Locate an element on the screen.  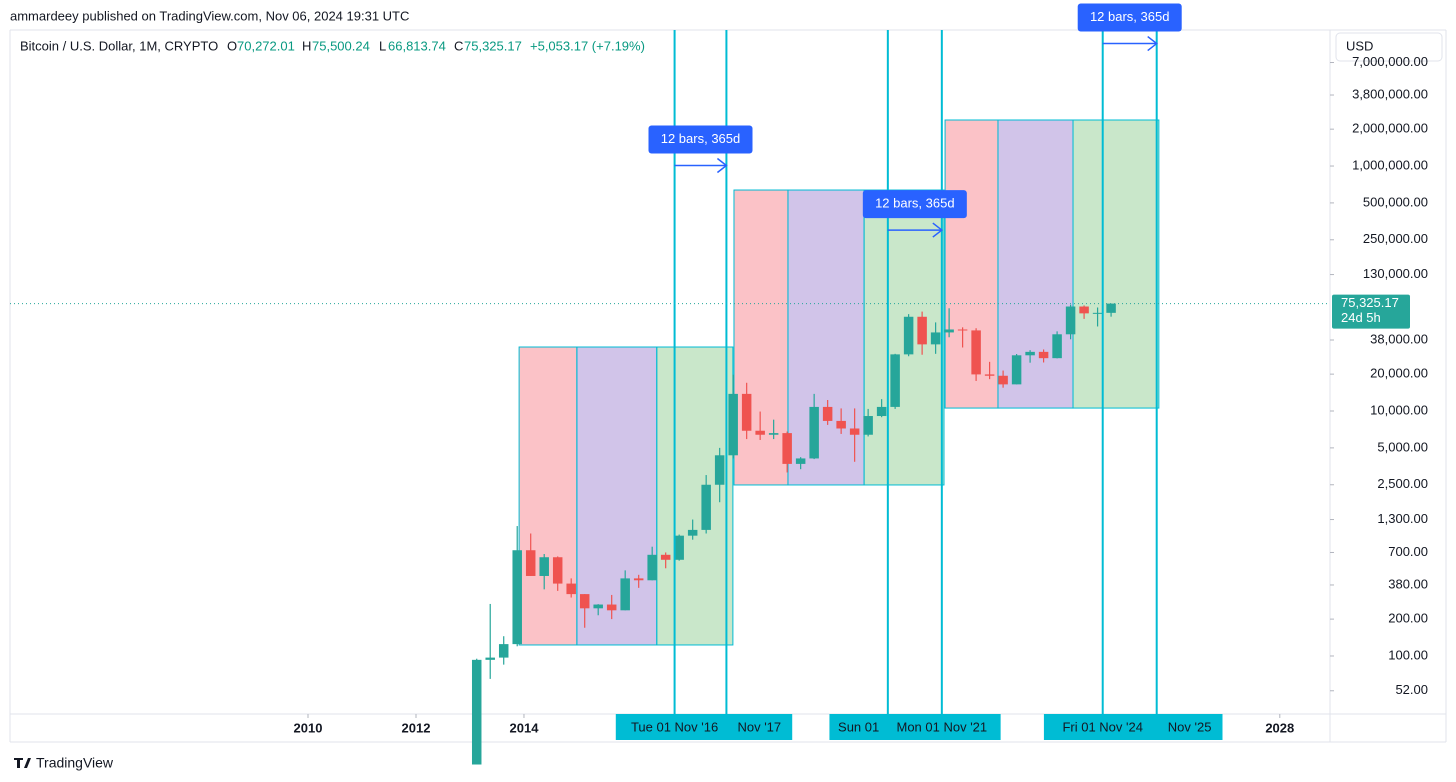
y-tick-label: 52.00 is located at coordinates (1411, 689).